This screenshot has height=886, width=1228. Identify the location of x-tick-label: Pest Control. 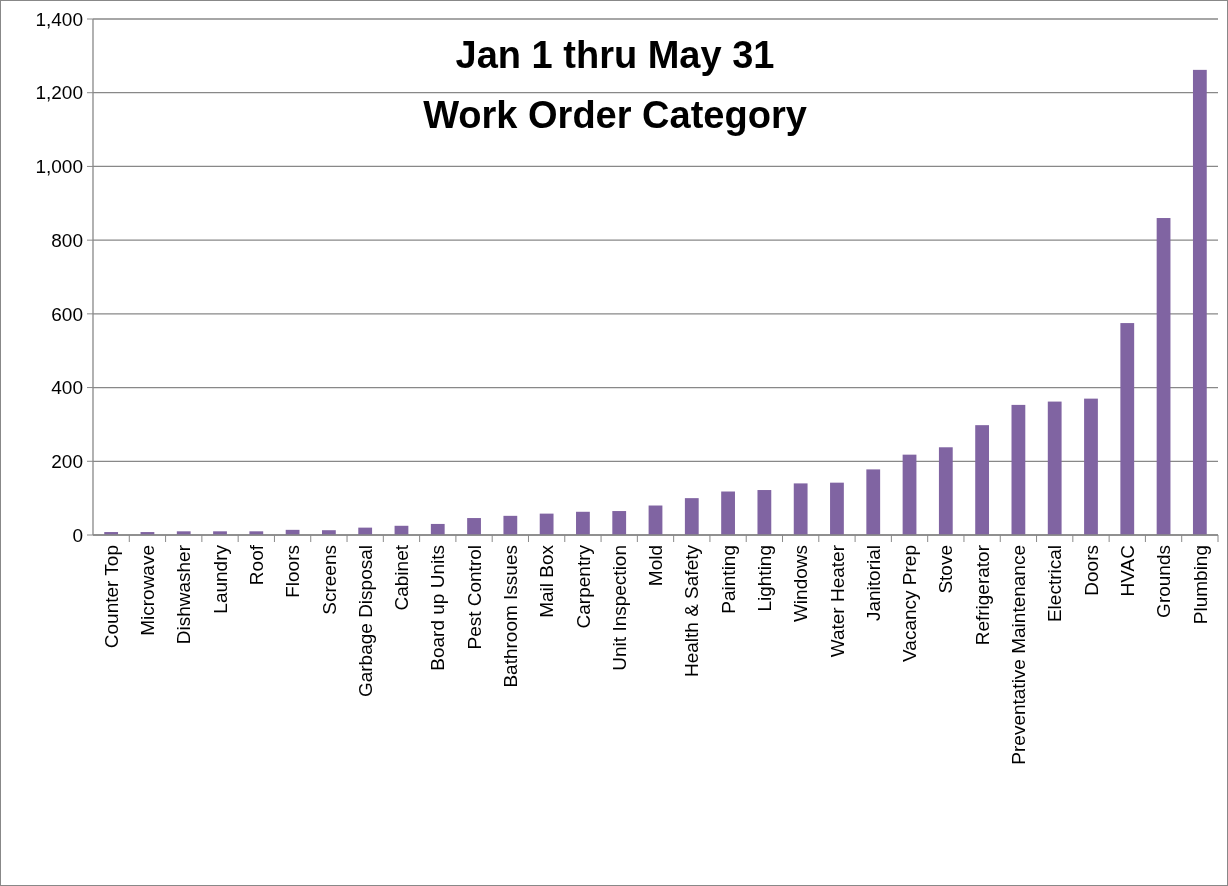
(474, 597).